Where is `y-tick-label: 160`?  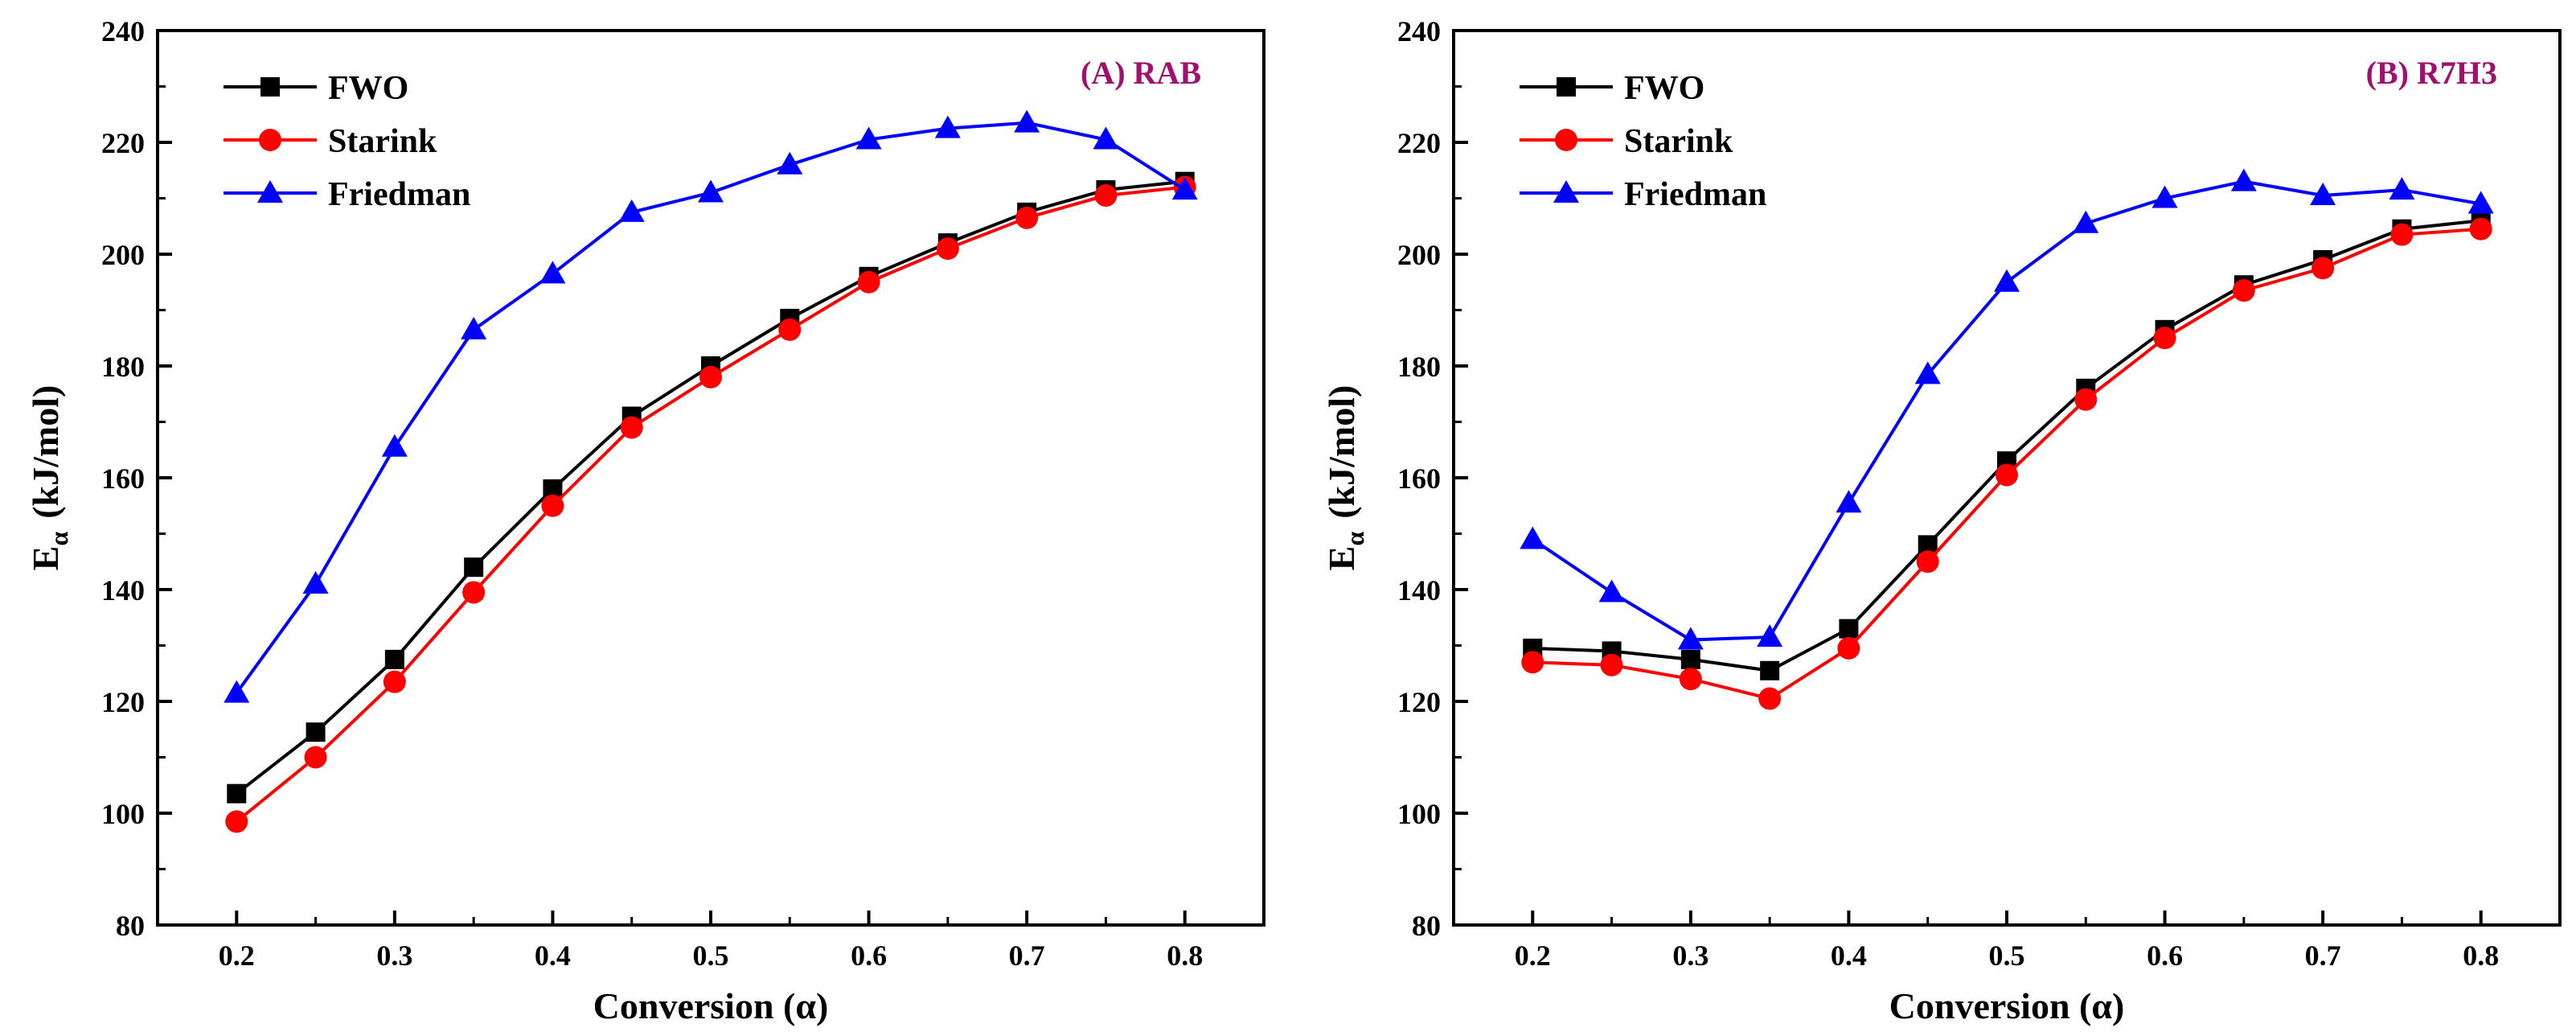
y-tick-label: 160 is located at coordinates (1419, 478).